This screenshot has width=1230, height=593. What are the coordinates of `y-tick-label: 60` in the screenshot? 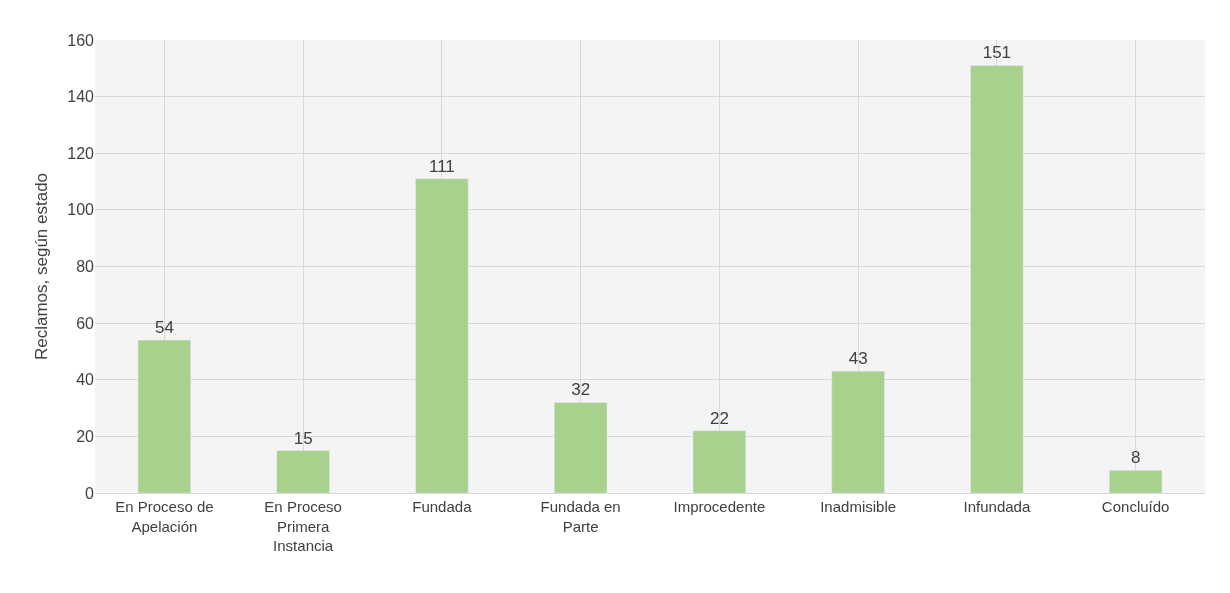 It's located at (85, 323).